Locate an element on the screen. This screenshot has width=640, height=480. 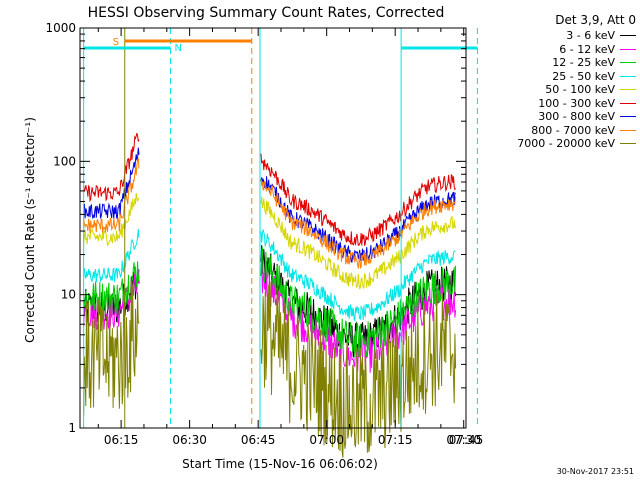
legend-label: 100 - 300 keV is located at coordinates (576, 103).